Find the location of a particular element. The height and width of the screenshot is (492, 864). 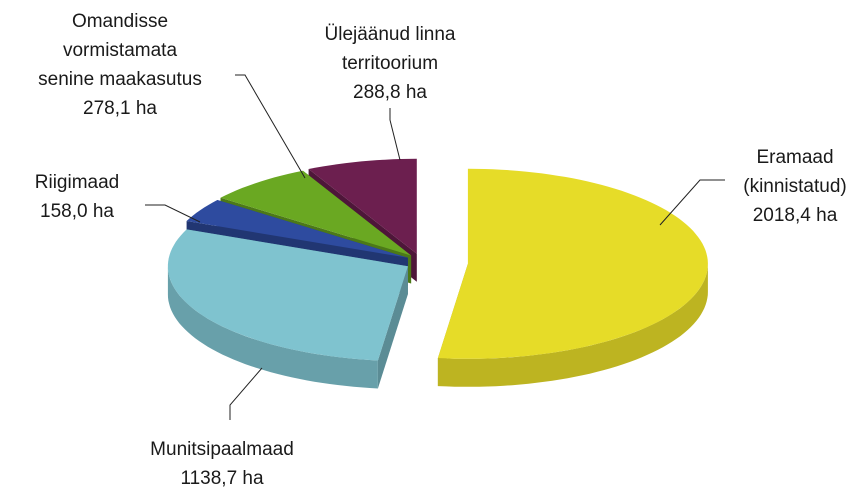

slice-label: Munitsipaalmaad is located at coordinates (222, 449).